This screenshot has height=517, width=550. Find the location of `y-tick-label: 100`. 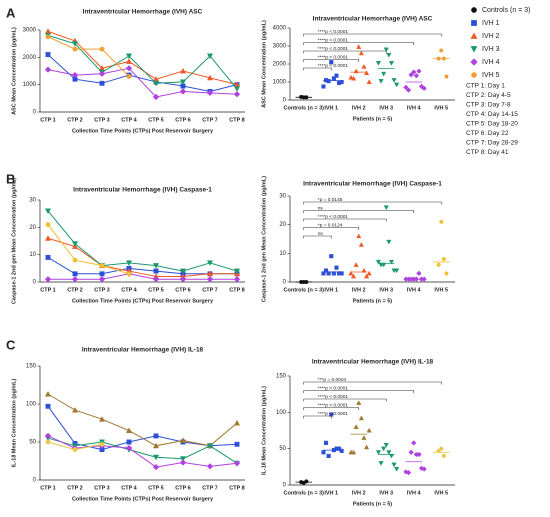

y-tick-label: 100 is located at coordinates (31, 405).